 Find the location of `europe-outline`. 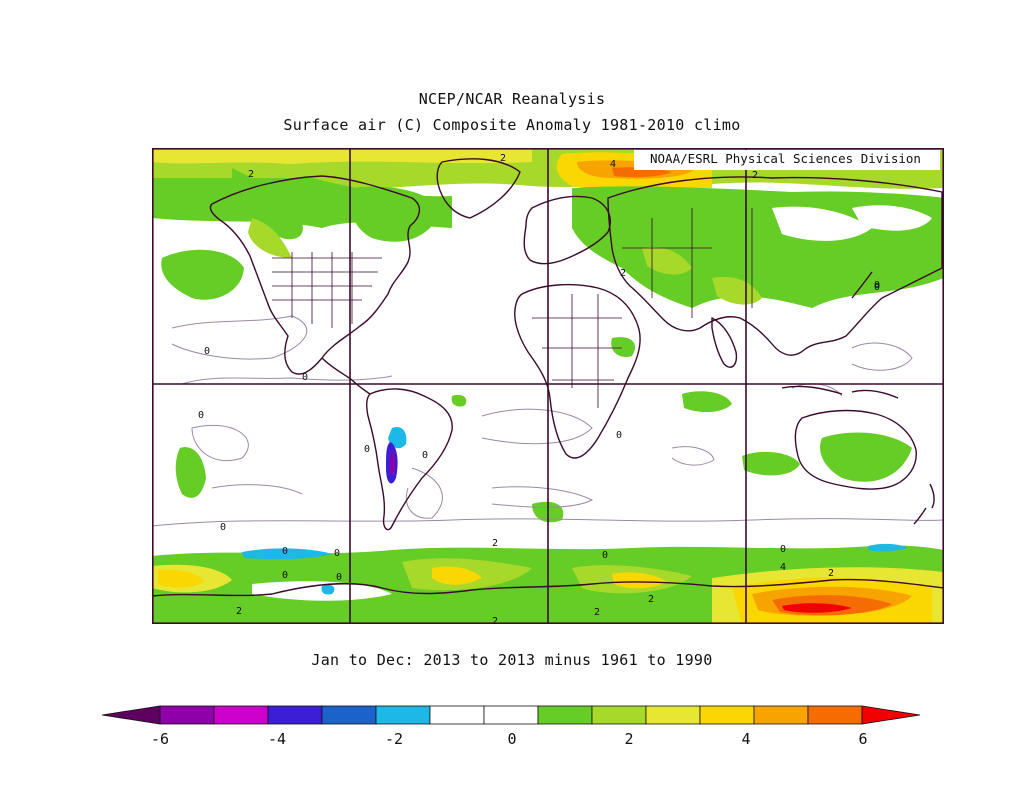

europe-outline is located at coordinates (567, 230).